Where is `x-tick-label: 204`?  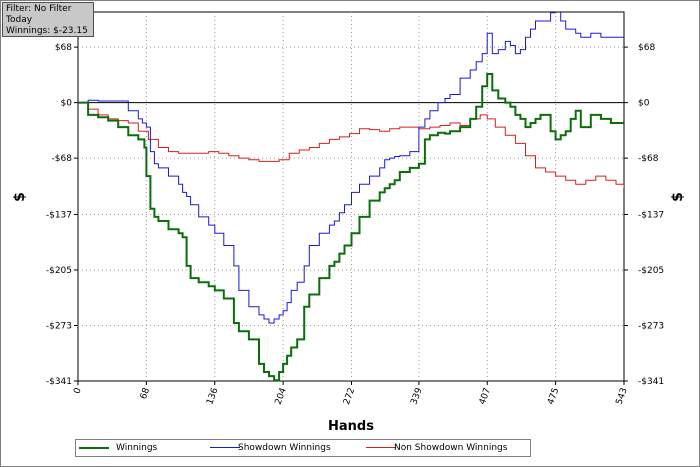
x-tick-label: 204 is located at coordinates (281, 396).